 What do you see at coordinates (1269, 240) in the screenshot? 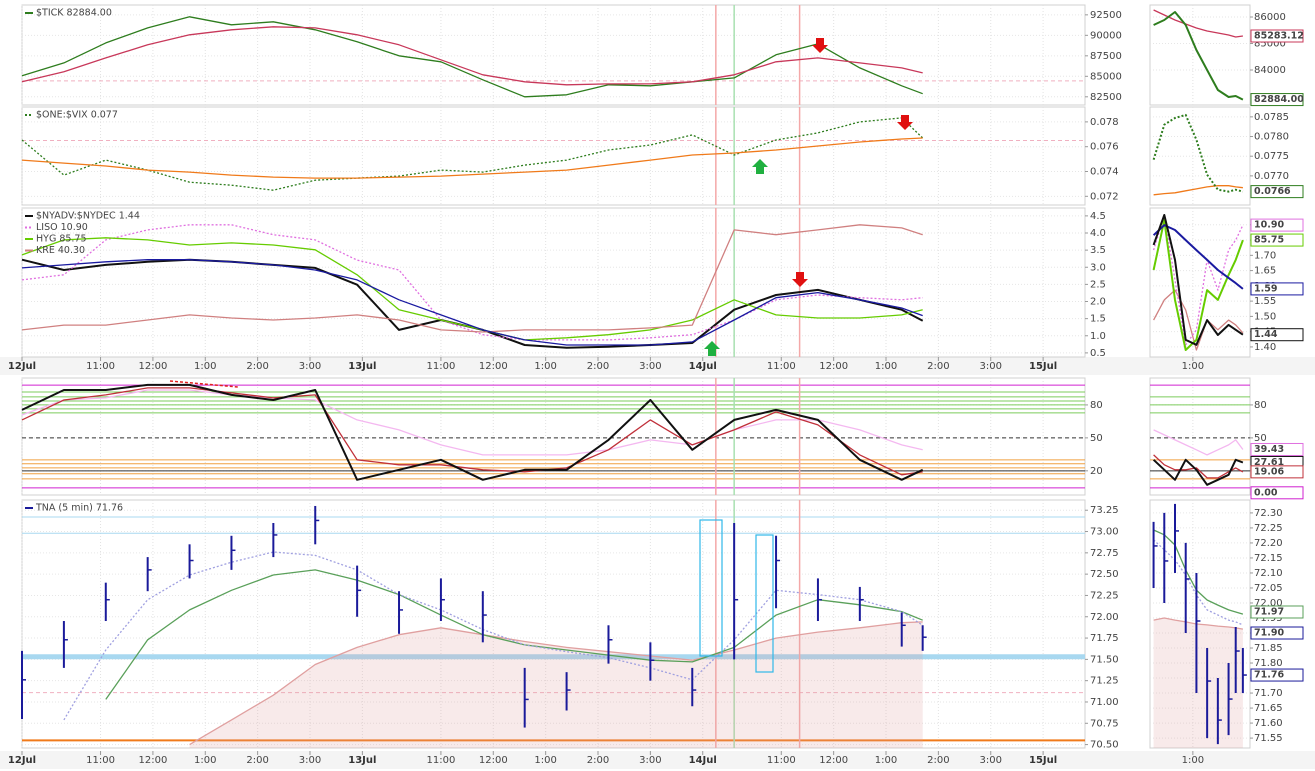
I see `value-tag-label: 85.75` at bounding box center [1269, 240].